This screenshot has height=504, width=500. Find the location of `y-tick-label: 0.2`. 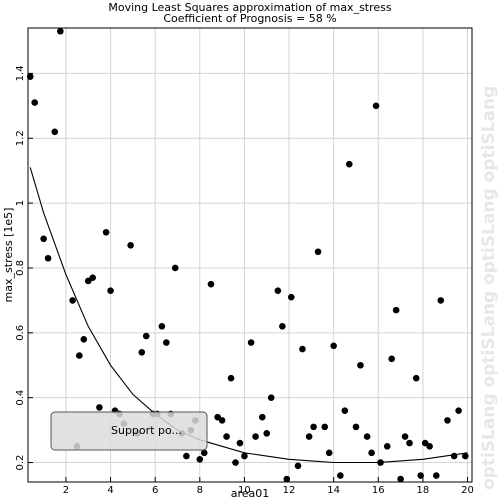

y-tick-label: 0.2 is located at coordinates (20, 463).